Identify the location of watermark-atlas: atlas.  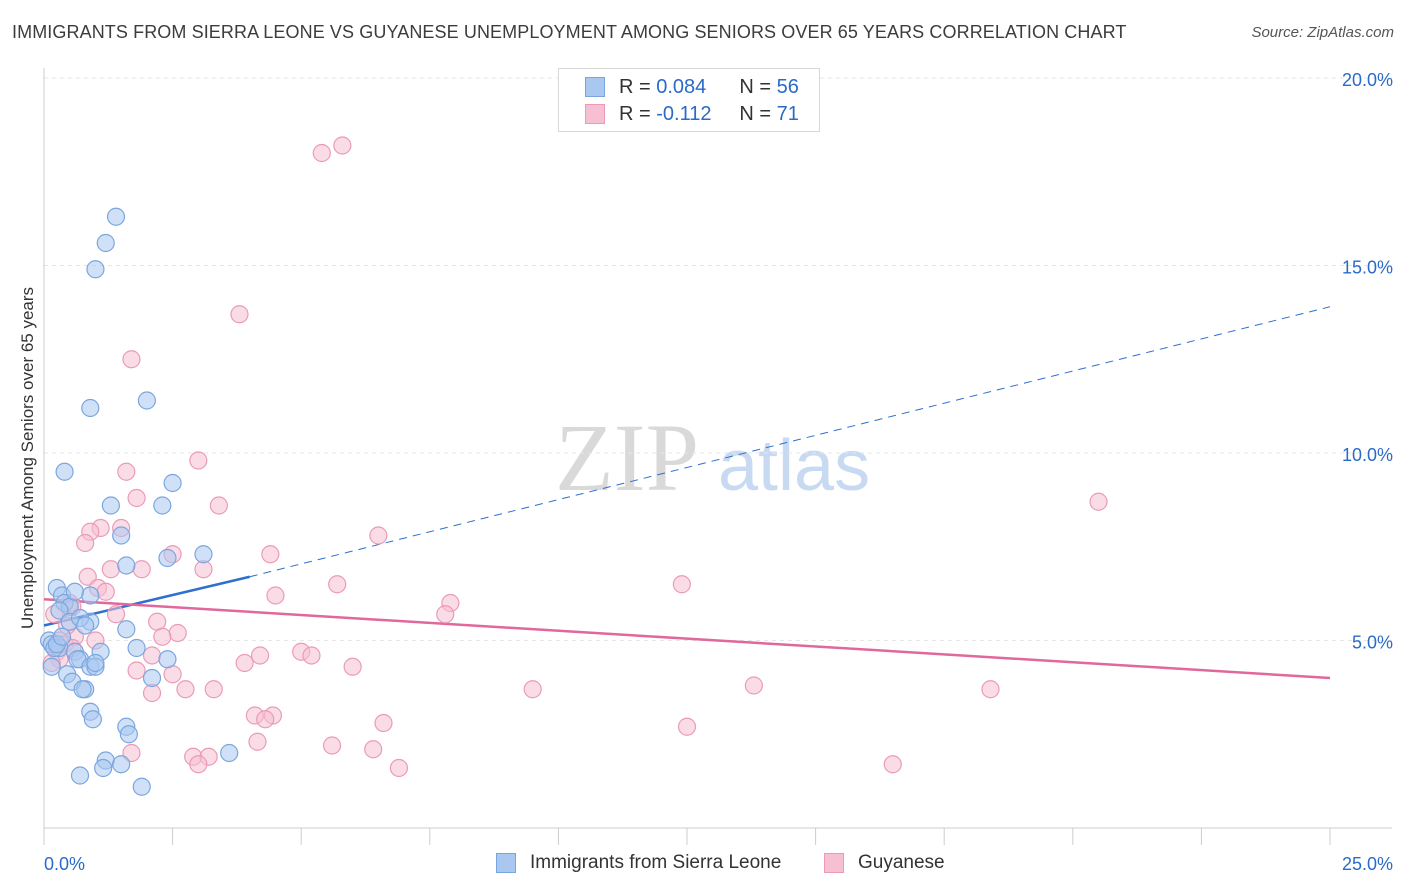
(794, 466).